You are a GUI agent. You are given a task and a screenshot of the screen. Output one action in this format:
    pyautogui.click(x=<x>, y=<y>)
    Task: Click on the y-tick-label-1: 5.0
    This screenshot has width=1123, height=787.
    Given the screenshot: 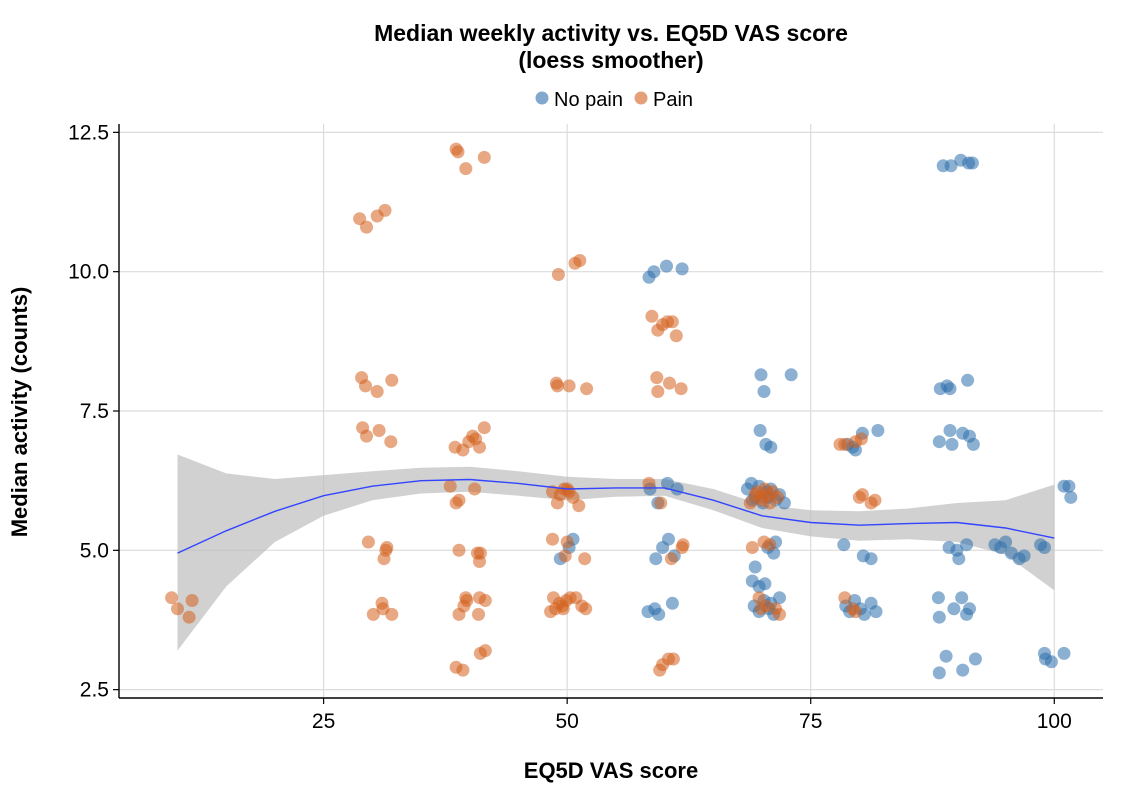 What is the action you would take?
    pyautogui.click(x=94, y=550)
    